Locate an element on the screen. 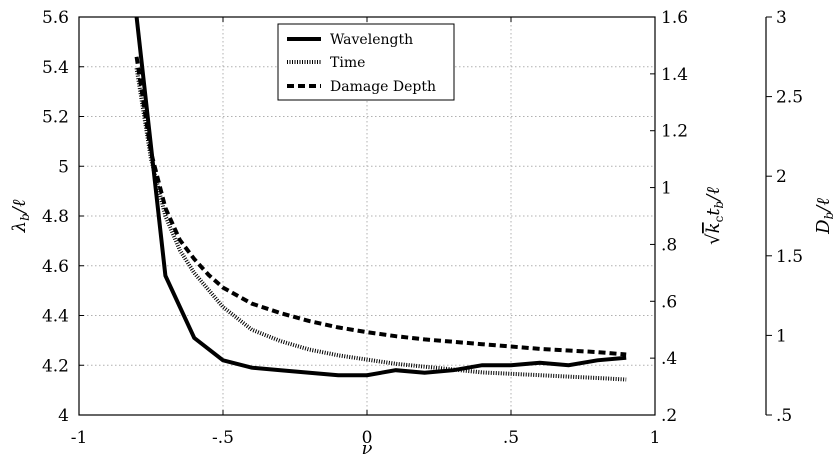 The image size is (835, 458). right2-tick-label: 3 is located at coordinates (781, 18).